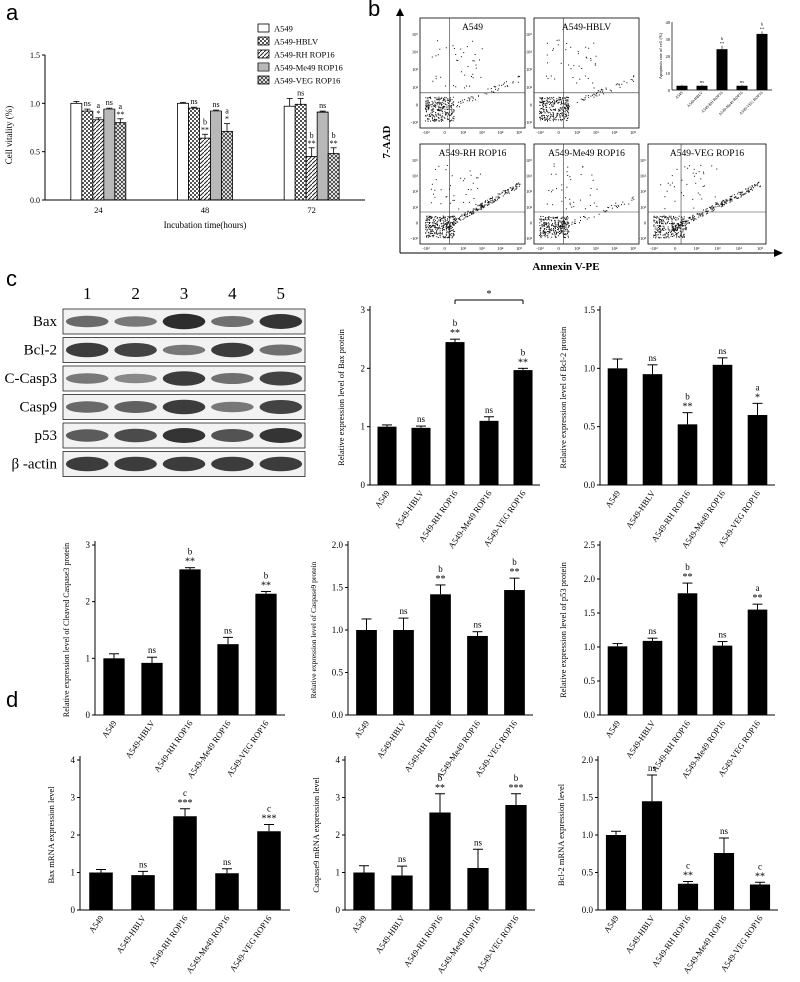 The width and height of the screenshot is (800, 982). What do you see at coordinates (563, 629) in the screenshot?
I see `y-axis-label: Relative expression level of p53 protein` at bounding box center [563, 629].